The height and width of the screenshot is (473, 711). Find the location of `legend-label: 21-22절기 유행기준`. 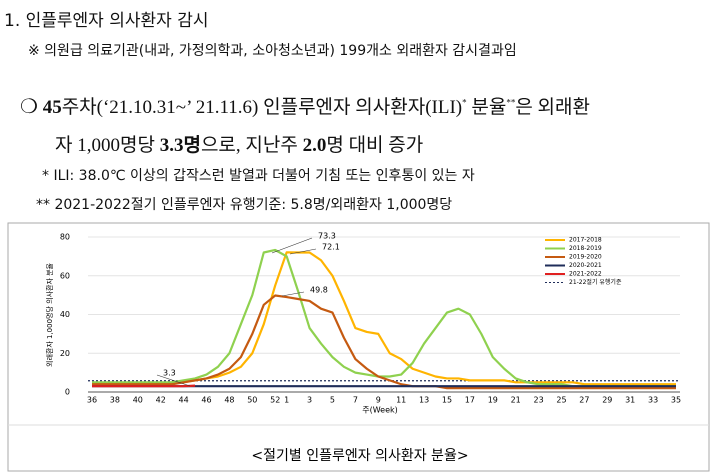

legend-label: 21-22절기 유행기준 is located at coordinates (595, 282).